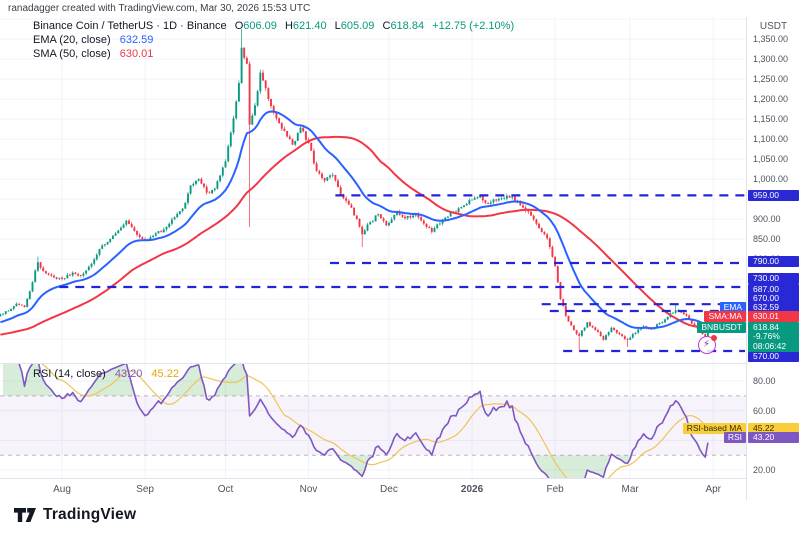 Image resolution: width=800 pixels, height=535 pixels. Describe the element at coordinates (714, 338) in the screenshot. I see `notification-dot` at that location.